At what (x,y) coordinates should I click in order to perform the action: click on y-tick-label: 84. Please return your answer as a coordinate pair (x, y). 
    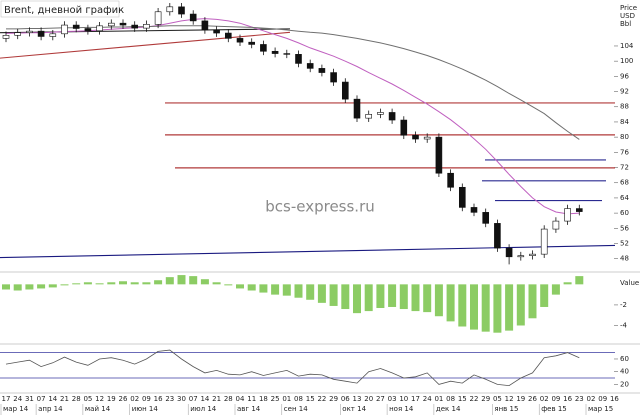
    Looking at the image, I should click on (624, 122).